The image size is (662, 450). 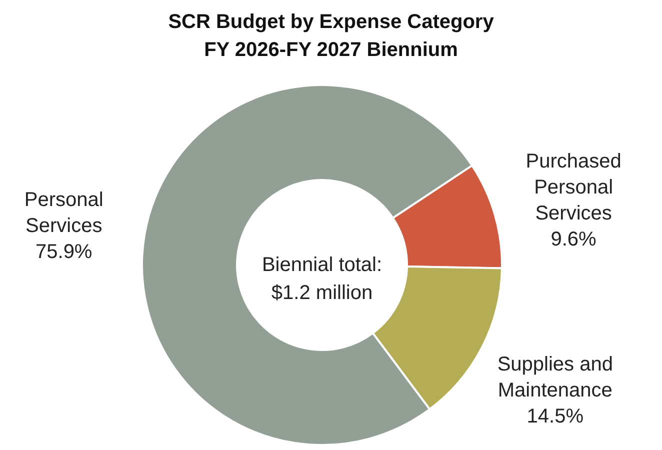 I want to click on slice-label: Supplies and Maintenance, so click(x=555, y=378).